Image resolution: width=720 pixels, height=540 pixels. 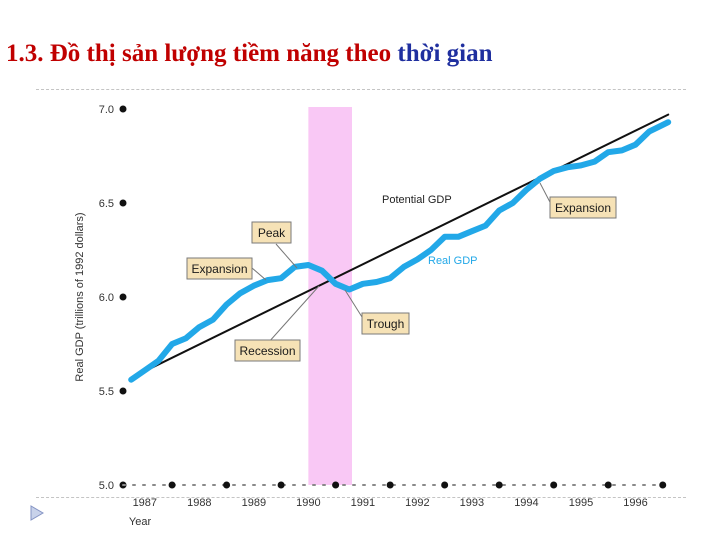 I want to click on y-tick-label: 6.5, so click(x=106, y=204).